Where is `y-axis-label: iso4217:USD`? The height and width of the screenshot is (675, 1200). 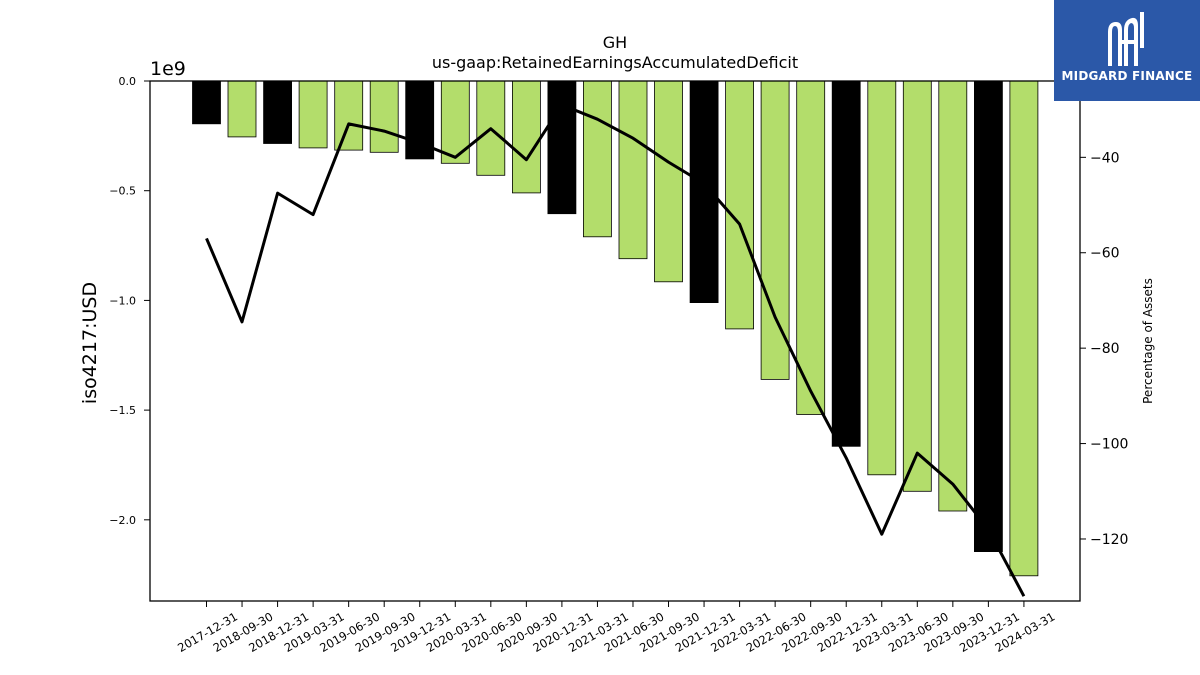
y-axis-label: iso4217:USD is located at coordinates (90, 343).